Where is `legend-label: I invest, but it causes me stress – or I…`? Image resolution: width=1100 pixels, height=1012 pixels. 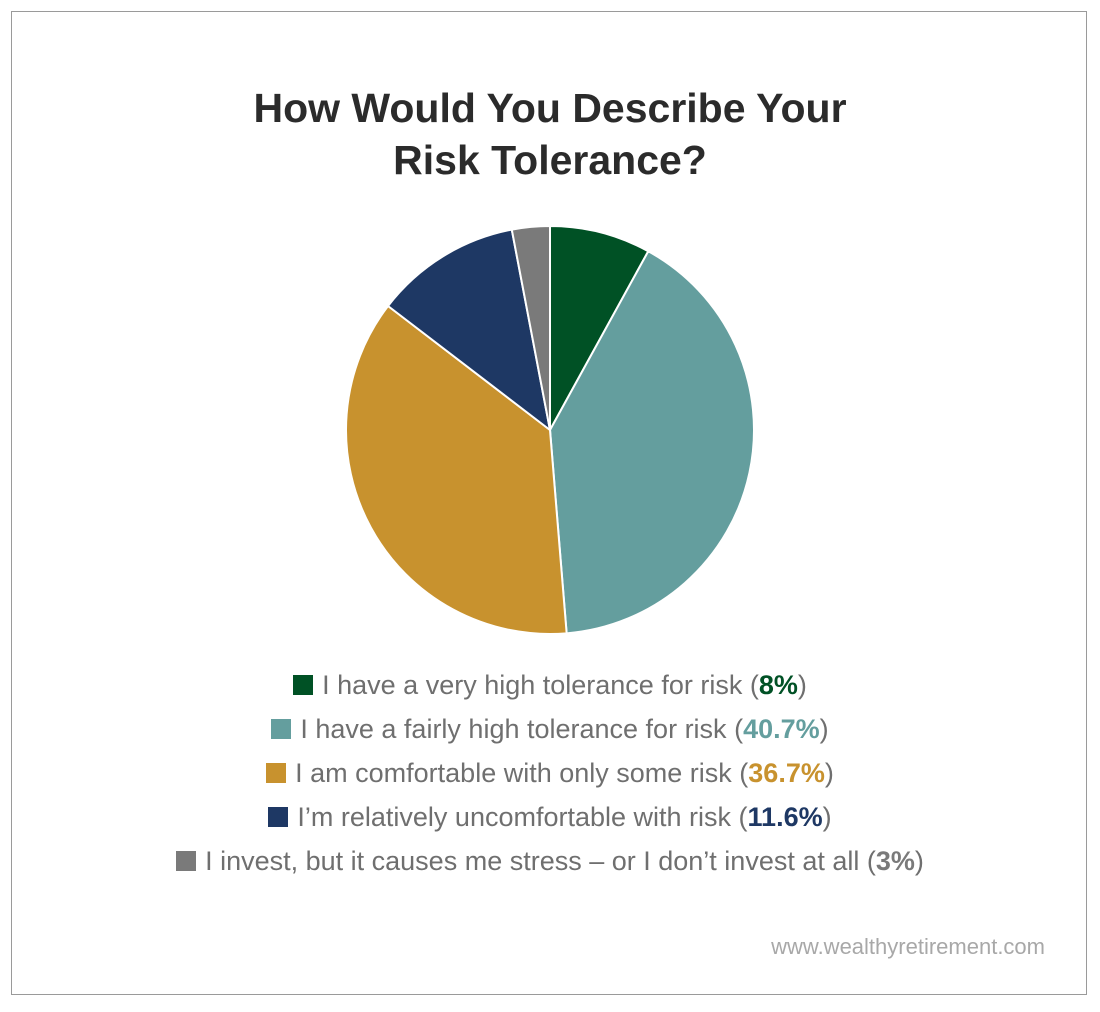 legend-label: I invest, but it causes me stress – or I… is located at coordinates (532, 860).